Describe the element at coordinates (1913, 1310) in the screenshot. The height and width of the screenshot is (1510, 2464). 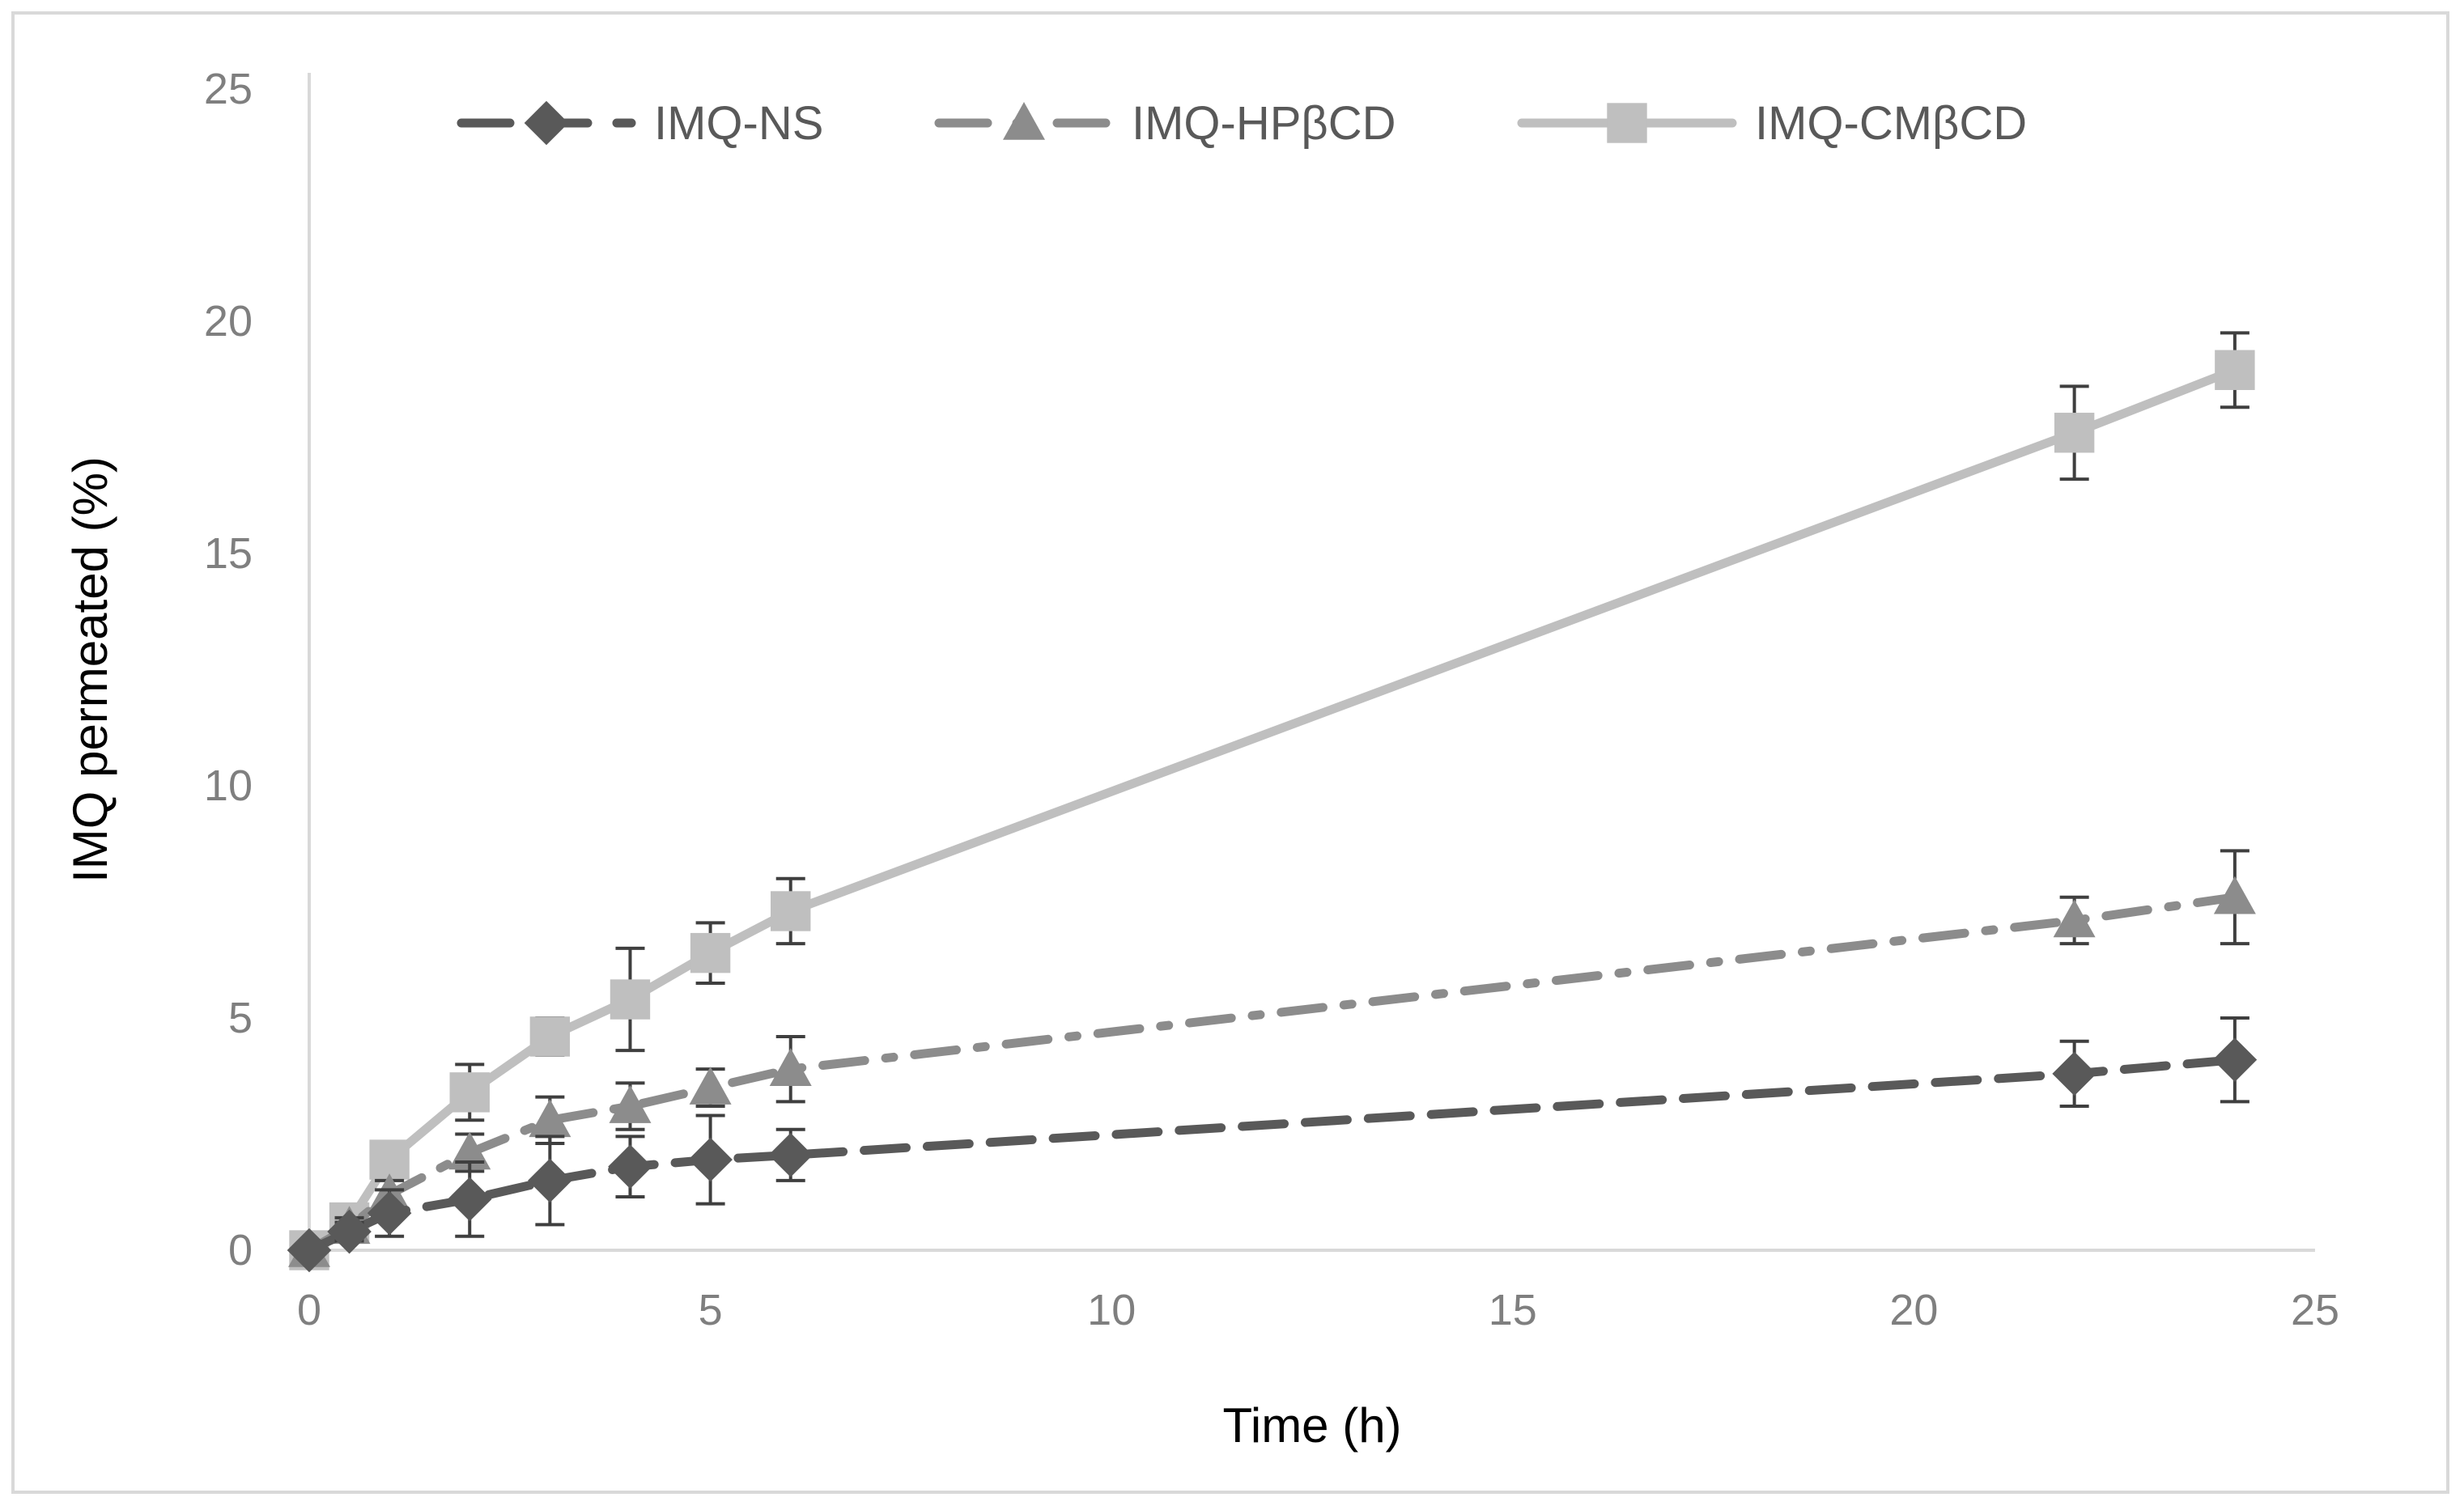
I see `x-tick-label: 20` at that location.